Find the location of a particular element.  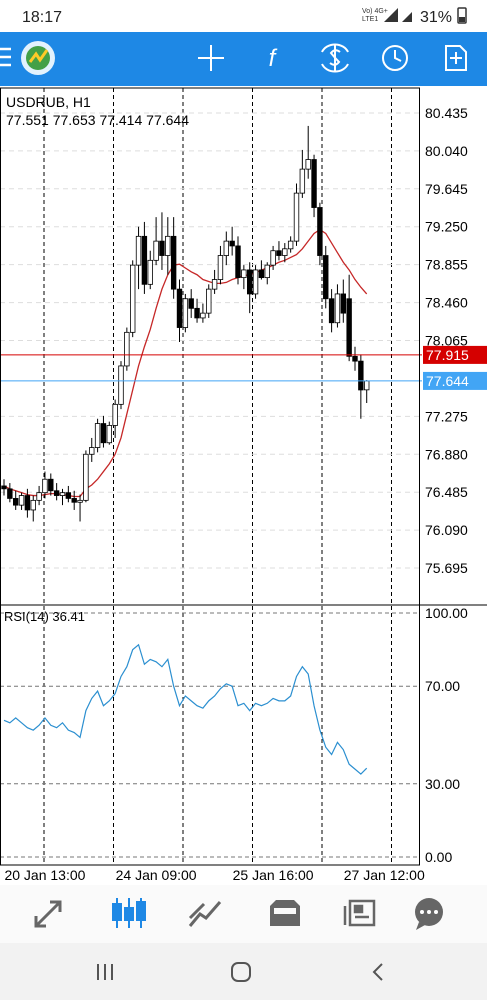

price-label: 77.644 is located at coordinates (447, 381).